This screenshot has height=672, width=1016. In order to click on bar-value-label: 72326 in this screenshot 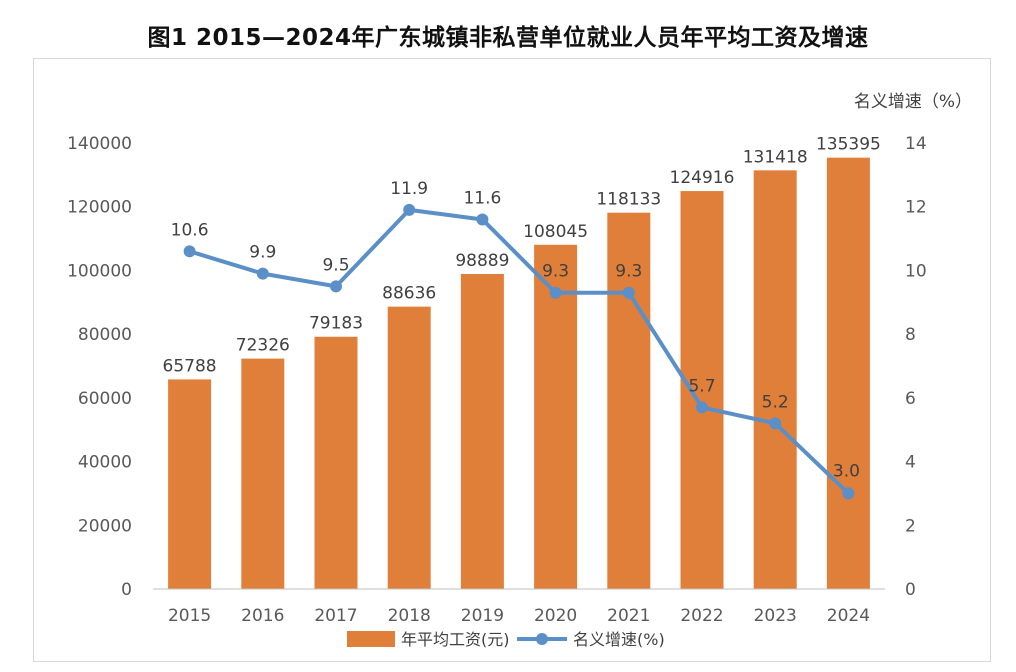, I will do `click(263, 346)`.